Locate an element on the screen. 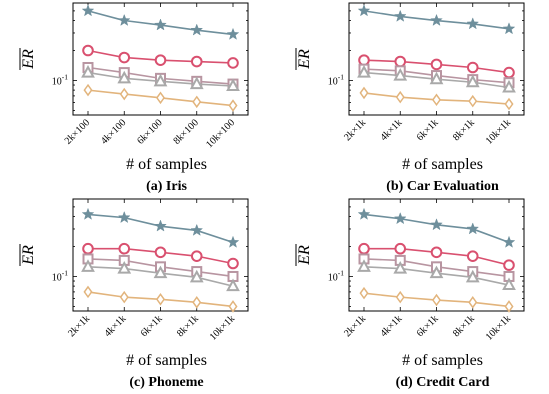  x-tick-label: 6k×100 is located at coordinates (149, 131).